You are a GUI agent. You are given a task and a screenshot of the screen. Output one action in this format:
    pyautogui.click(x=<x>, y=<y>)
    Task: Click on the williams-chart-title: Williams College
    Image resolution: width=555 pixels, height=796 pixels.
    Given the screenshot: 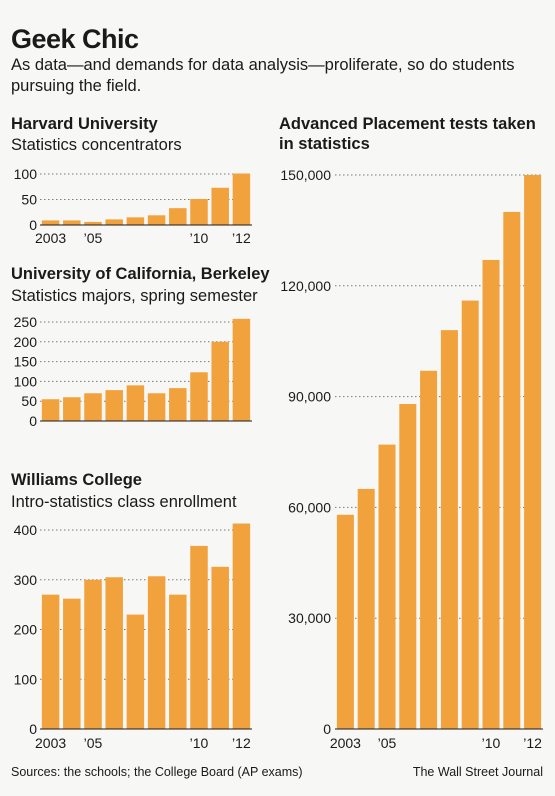 What is the action you would take?
    pyautogui.click(x=76, y=480)
    